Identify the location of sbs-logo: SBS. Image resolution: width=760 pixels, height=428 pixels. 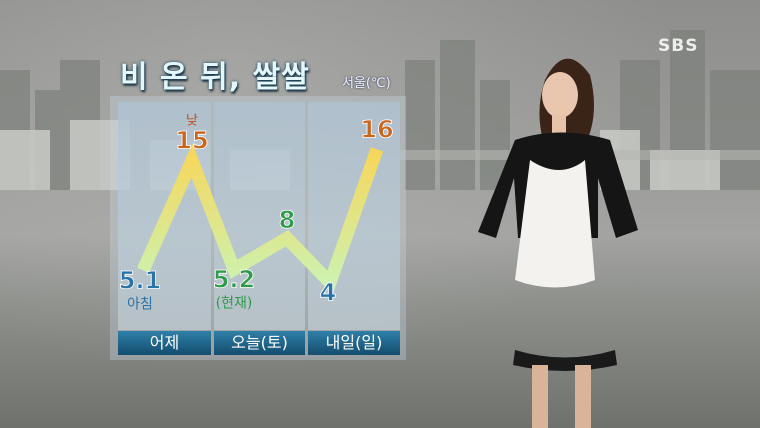
(678, 46).